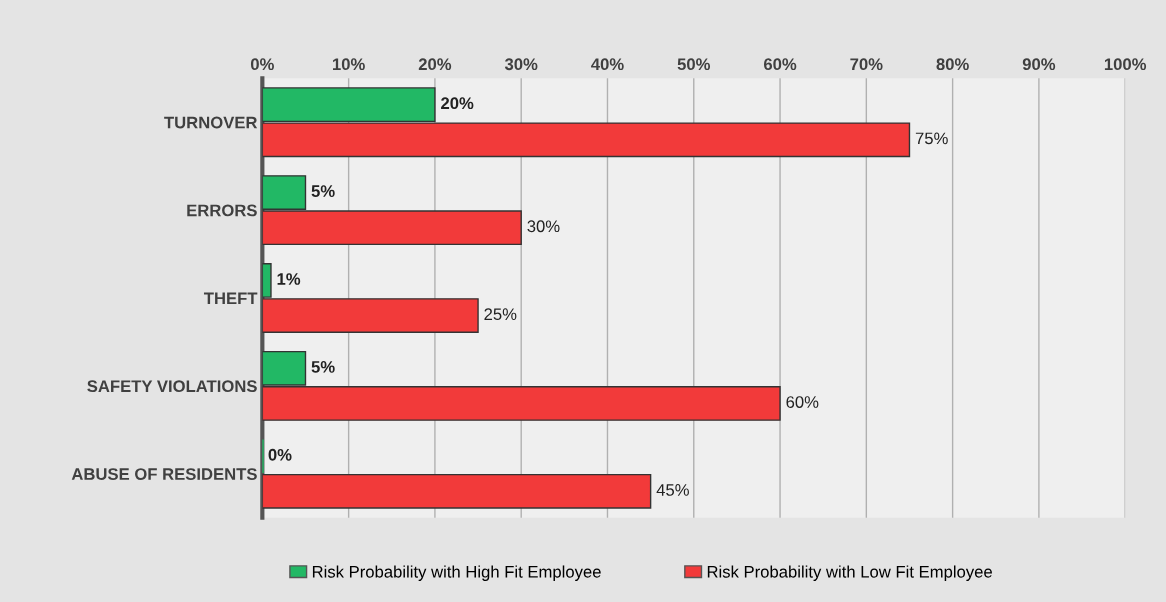  Describe the element at coordinates (230, 298) in the screenshot. I see `y-tick-label: THEFT` at that location.